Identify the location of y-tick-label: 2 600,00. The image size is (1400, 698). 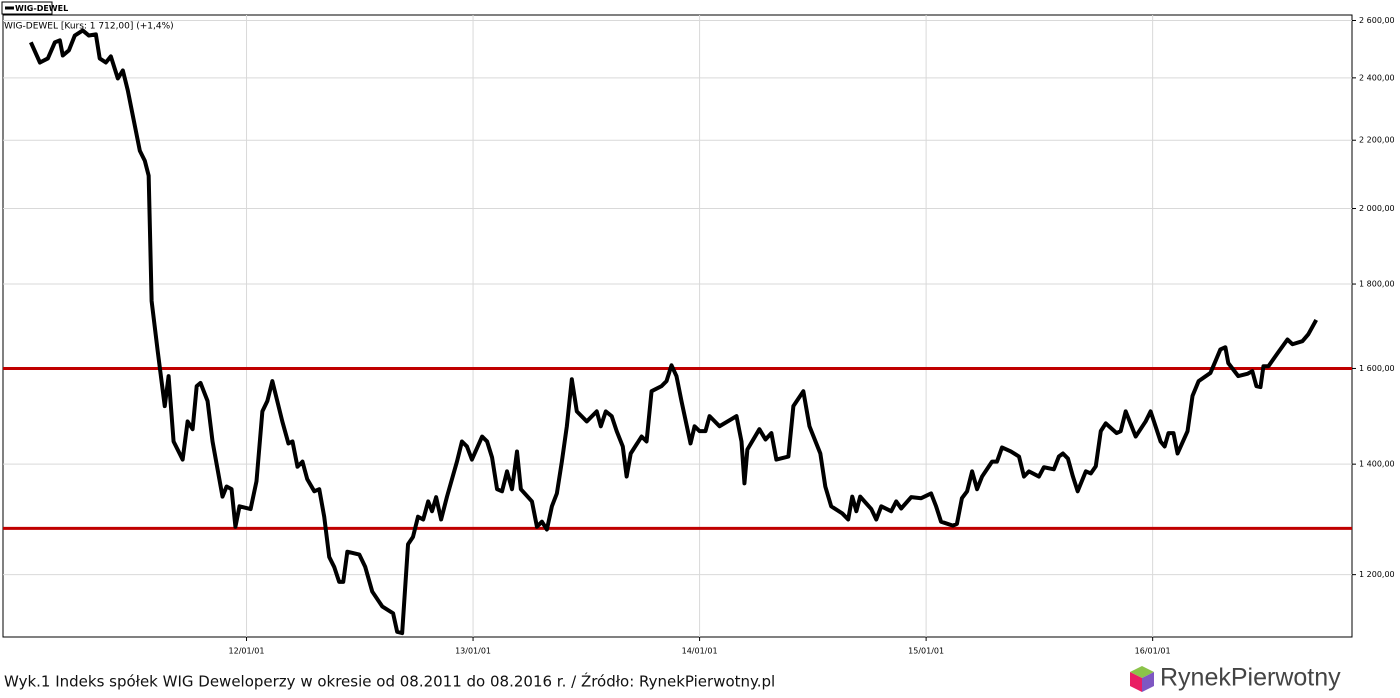
(1377, 20).